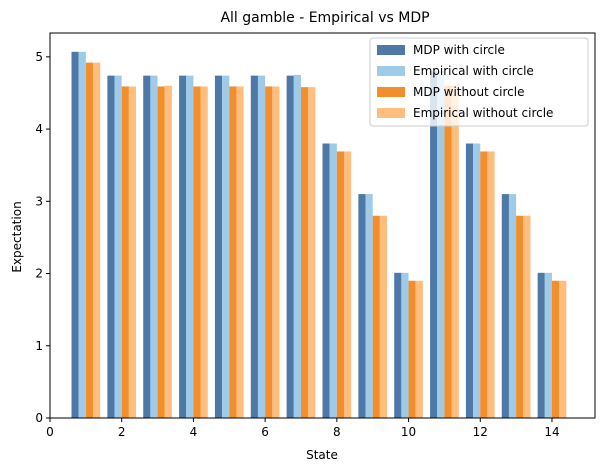 The image size is (600, 470). Describe the element at coordinates (39, 201) in the screenshot. I see `y-tick-label: 3` at that location.